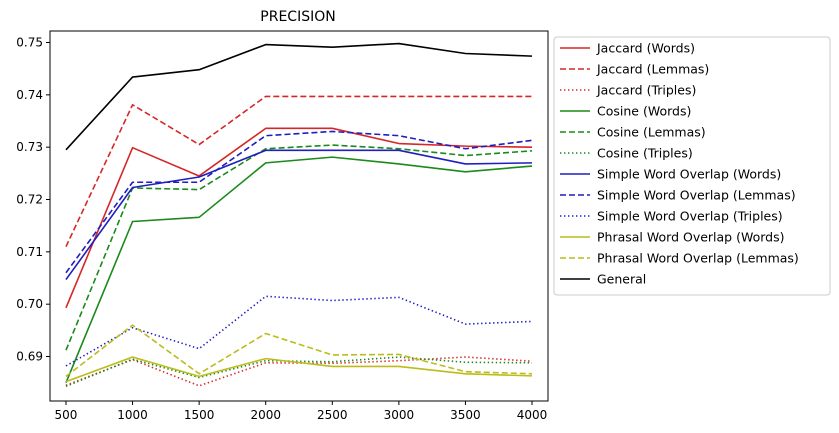 This screenshot has height=433, width=839. I want to click on x-tick-label: 1500, so click(199, 415).